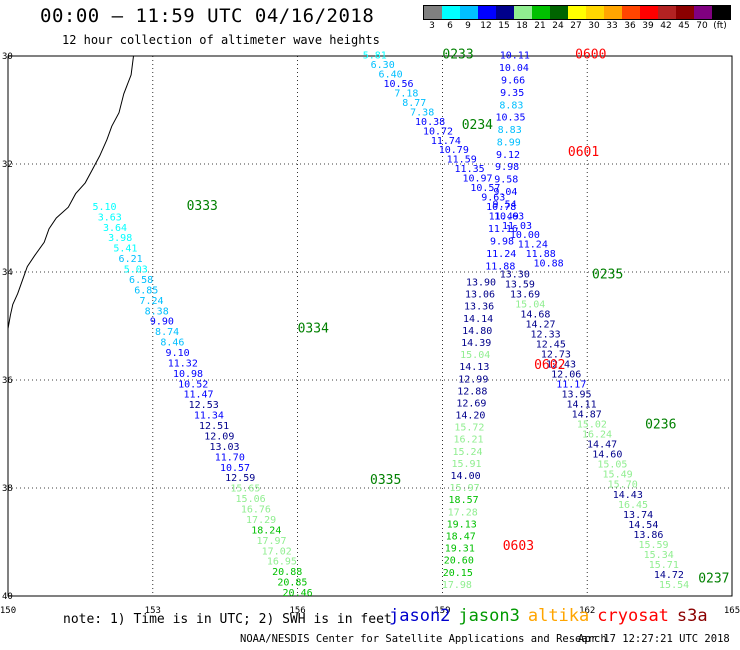 This screenshot has height=650, width=740. I want to click on wave-height-value: 10.88, so click(549, 264).